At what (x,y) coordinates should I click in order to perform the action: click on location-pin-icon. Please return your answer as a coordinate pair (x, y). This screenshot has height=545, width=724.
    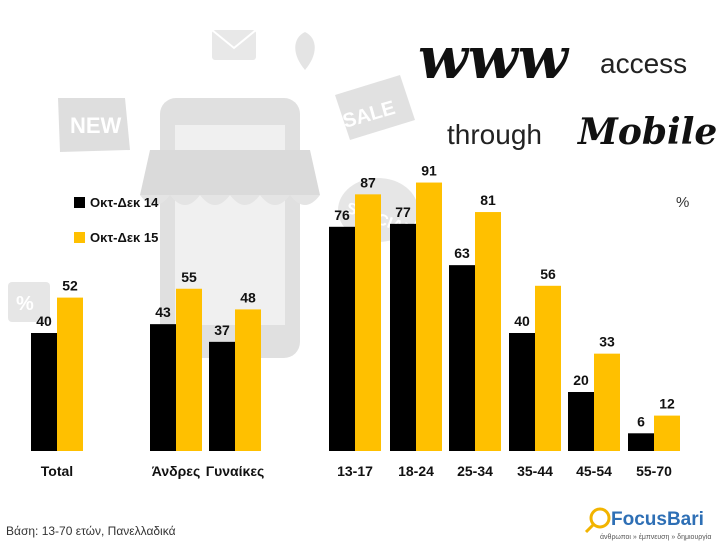
    Looking at the image, I should click on (305, 51).